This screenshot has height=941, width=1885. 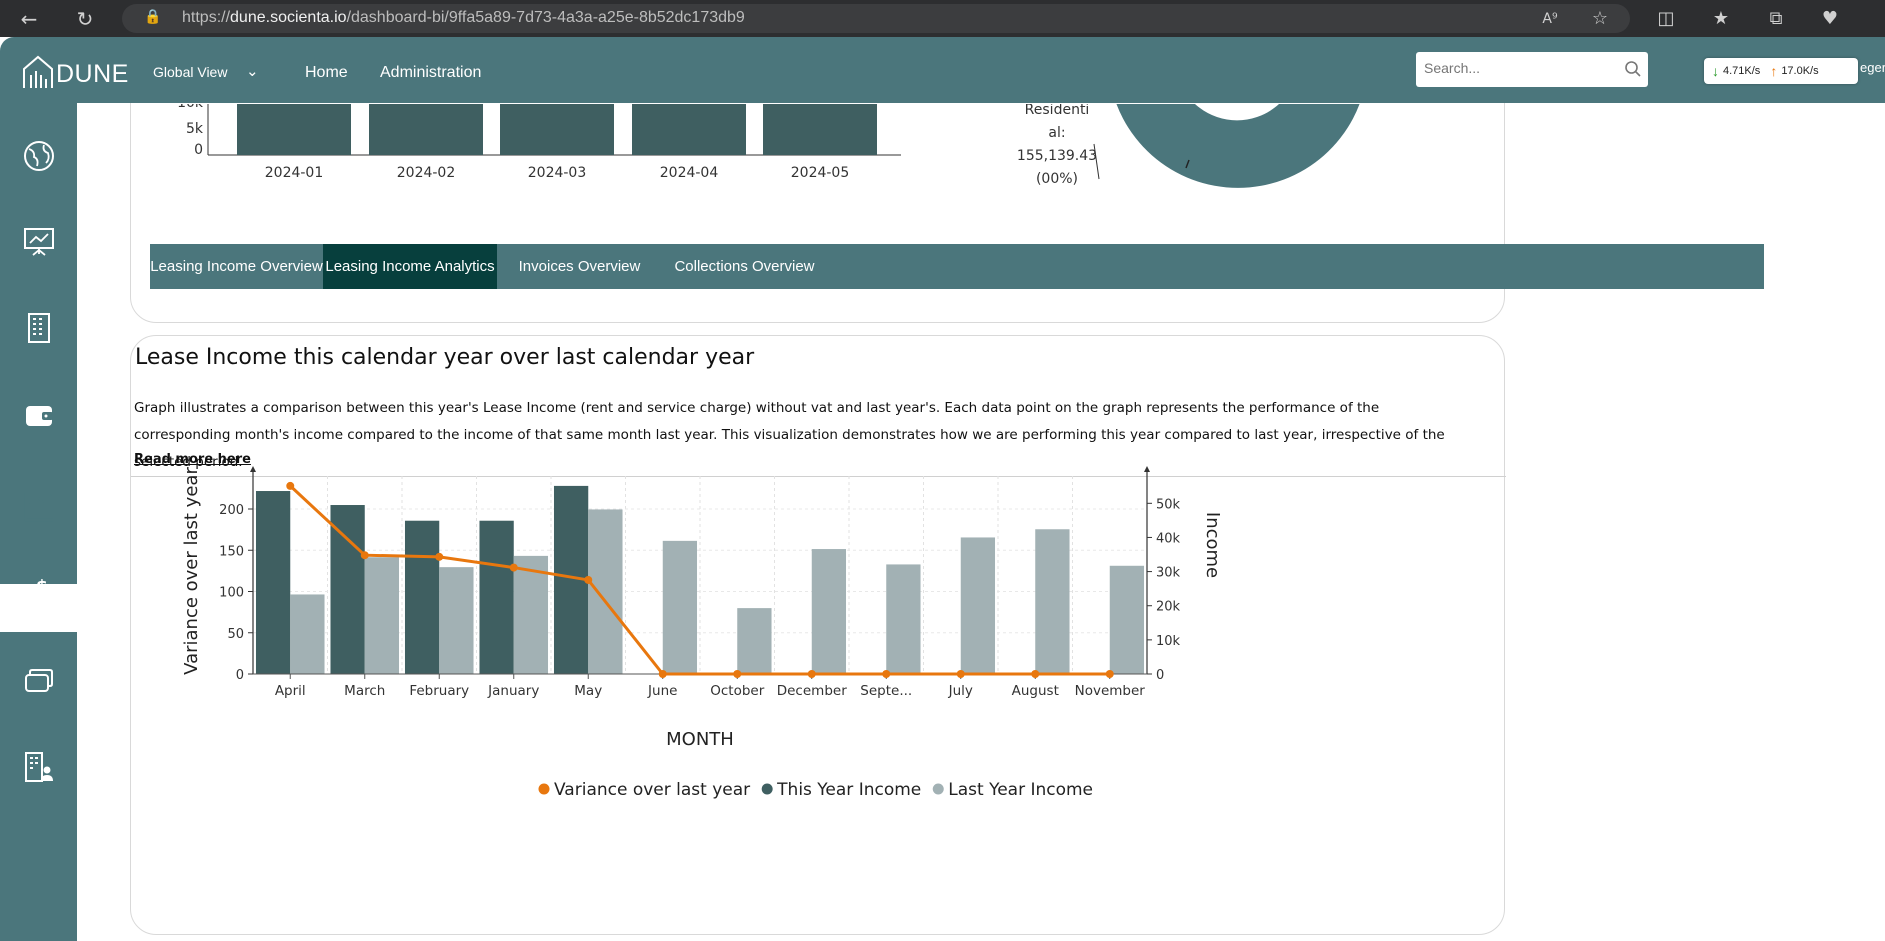 What do you see at coordinates (1550, 19) in the screenshot?
I see `read-aloud-icon: A⁹` at bounding box center [1550, 19].